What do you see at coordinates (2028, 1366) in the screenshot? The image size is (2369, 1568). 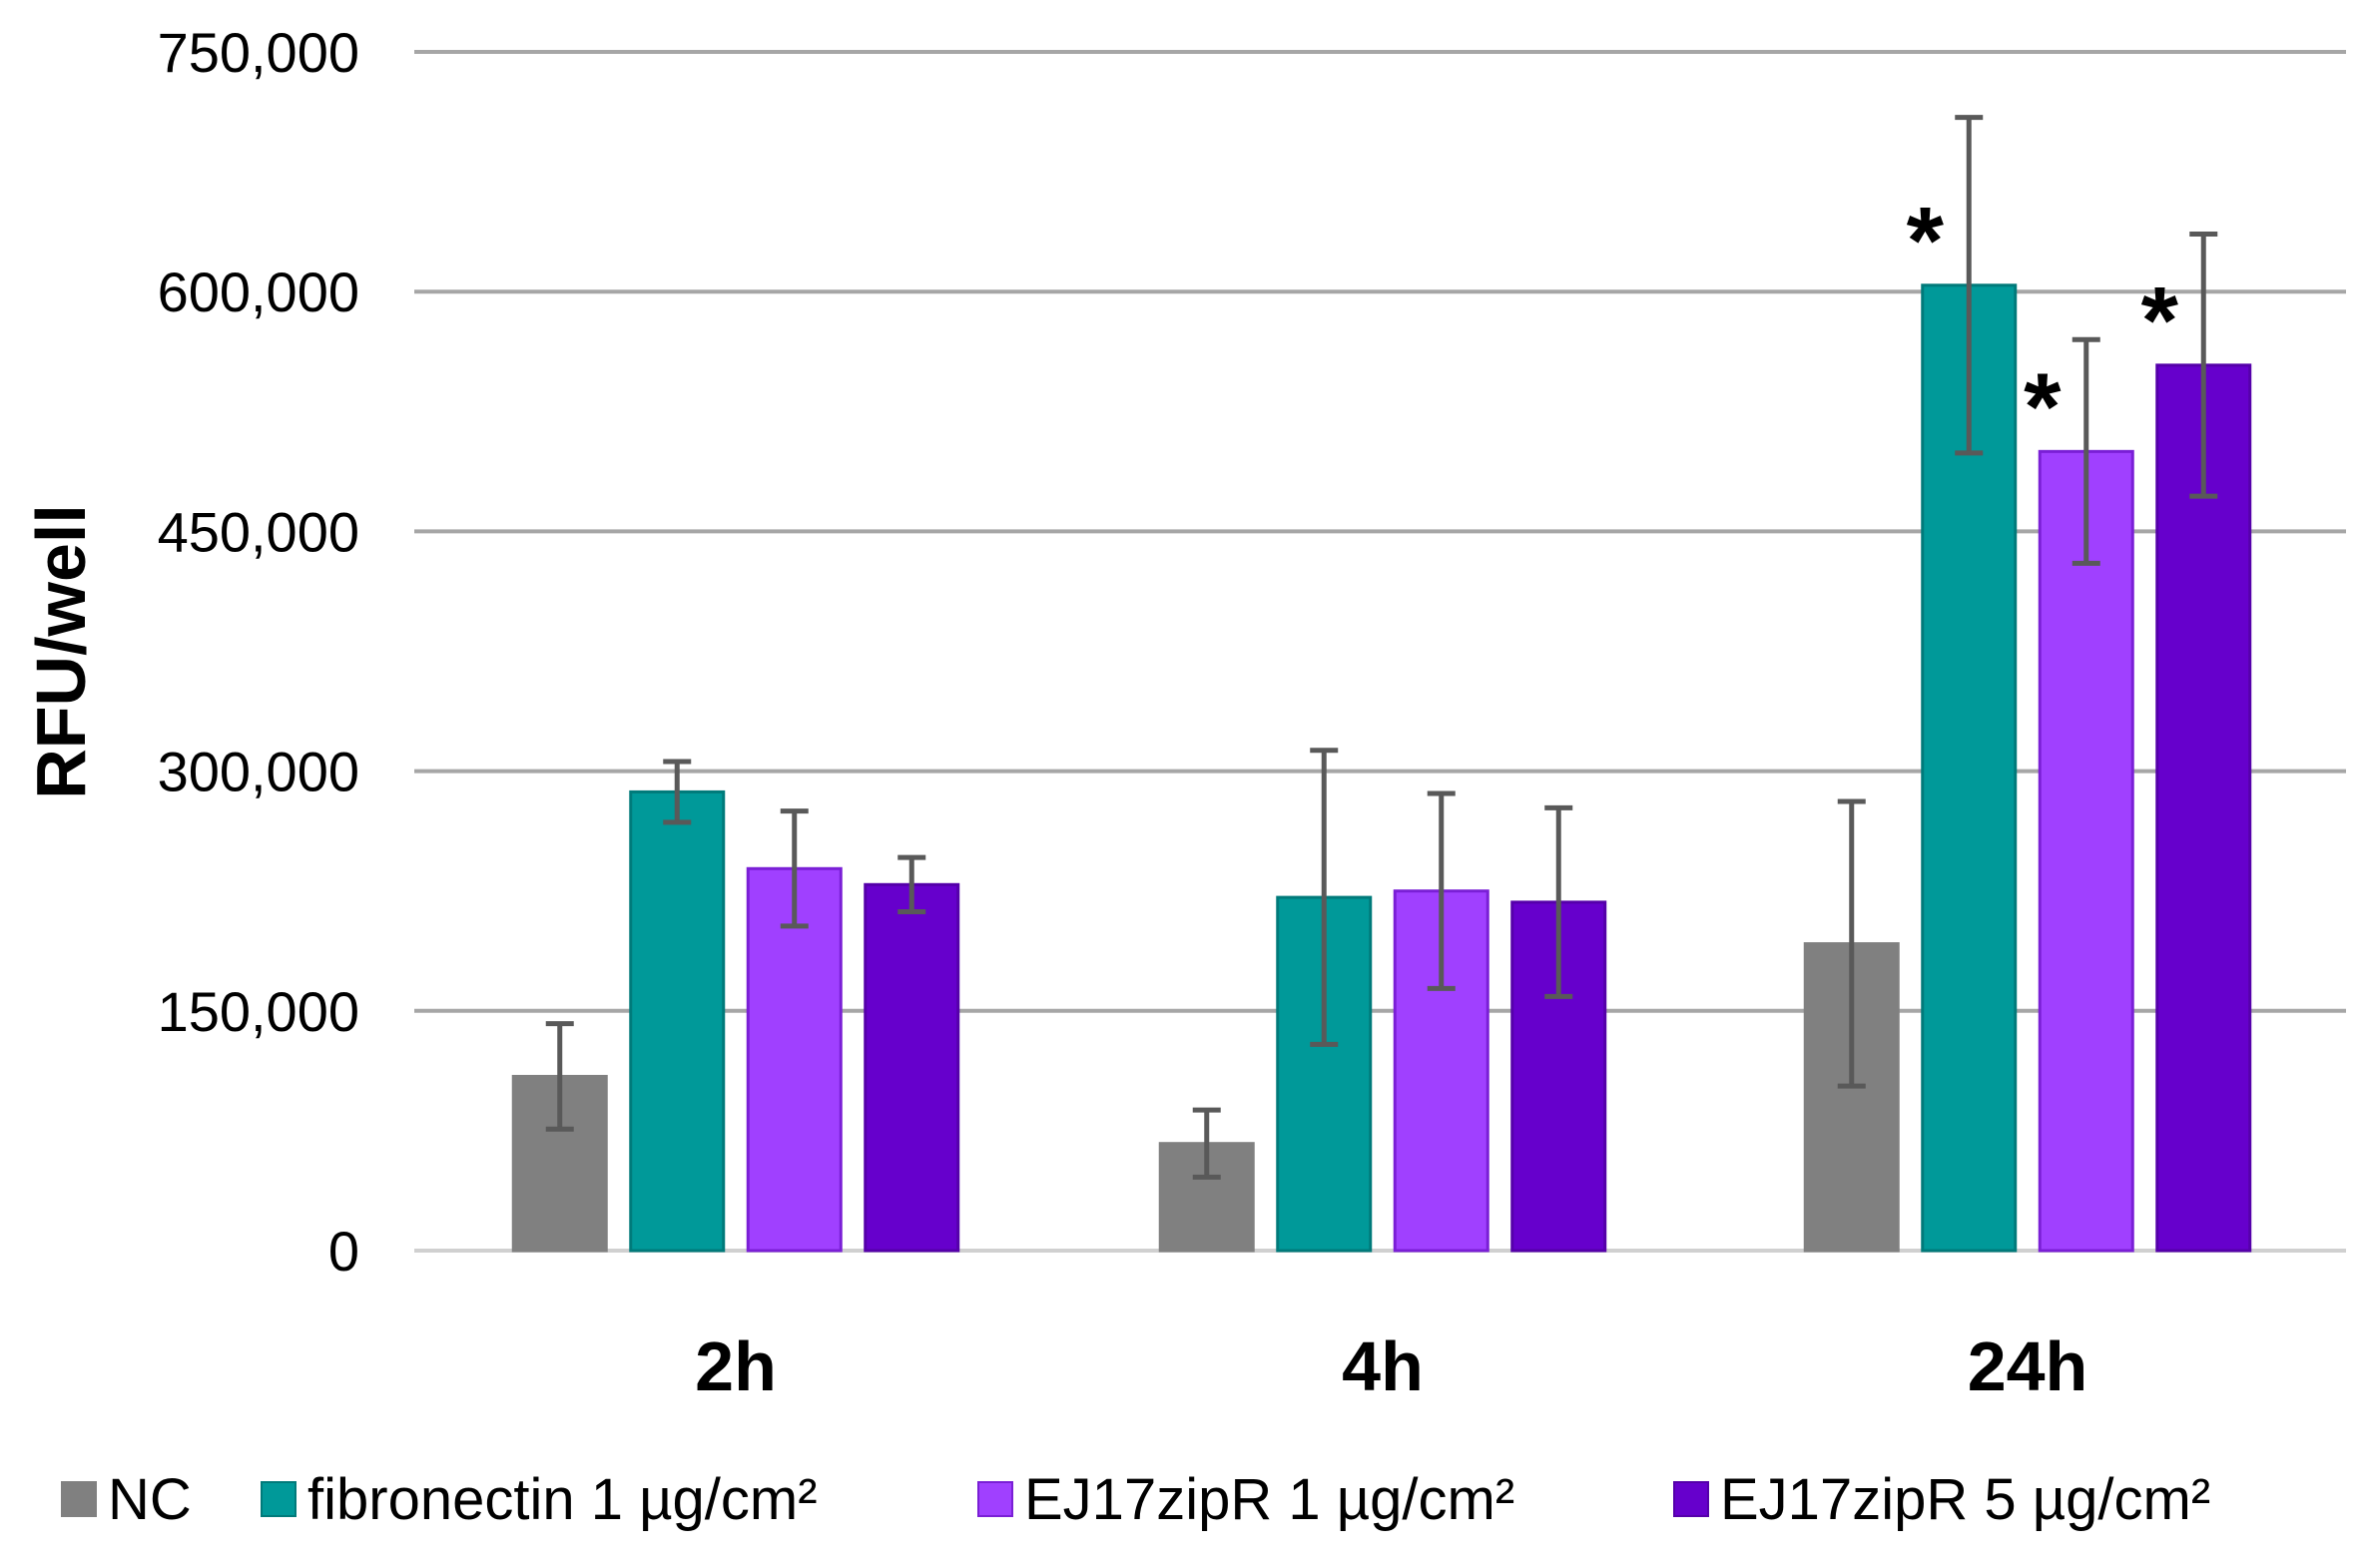 I see `x-category-label: 24h` at bounding box center [2028, 1366].